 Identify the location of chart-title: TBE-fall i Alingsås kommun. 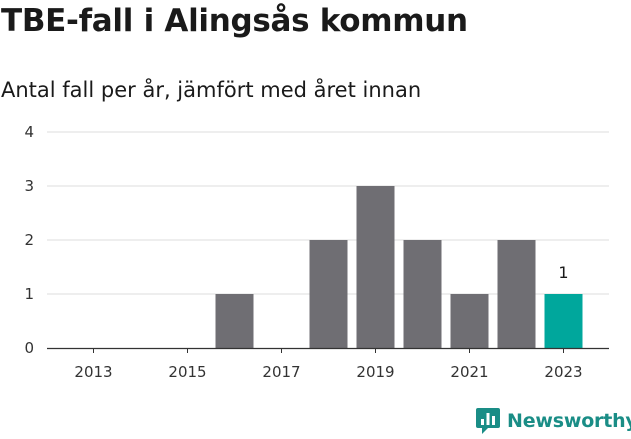
(234, 21).